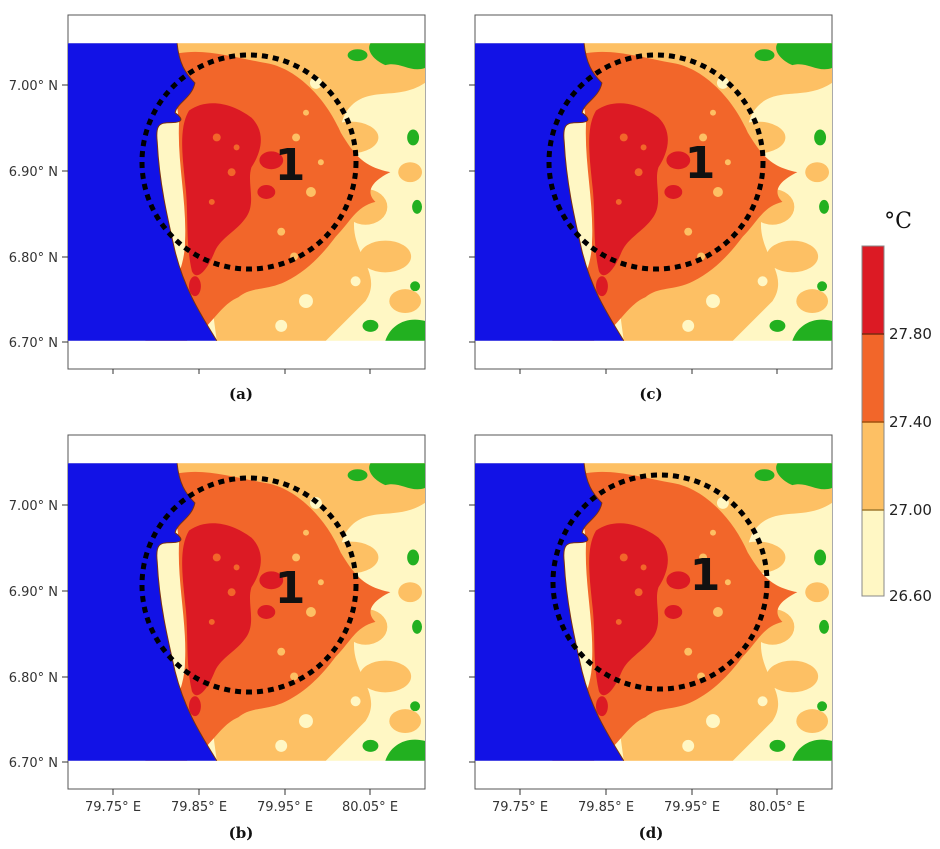 The image size is (940, 849). I want to click on x-axis-right: 79.75° E 79.85° E 79.95° E 80.05° E, so click(648, 802).